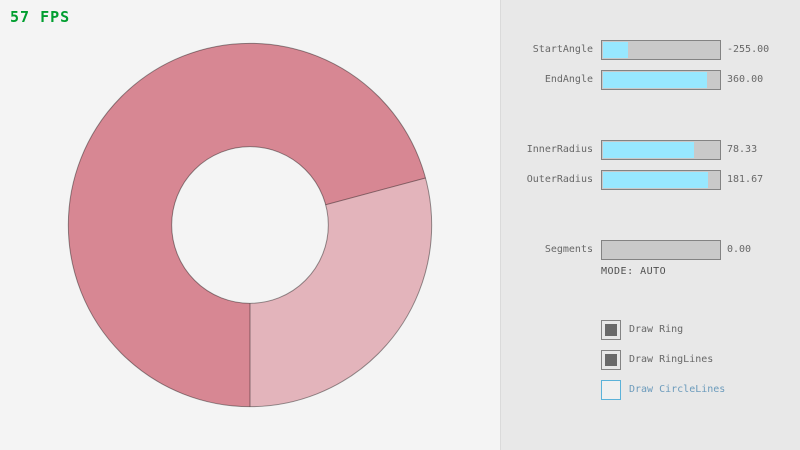 Image resolution: width=800 pixels, height=450 pixels. I want to click on ring-inner-outline, so click(250, 225).